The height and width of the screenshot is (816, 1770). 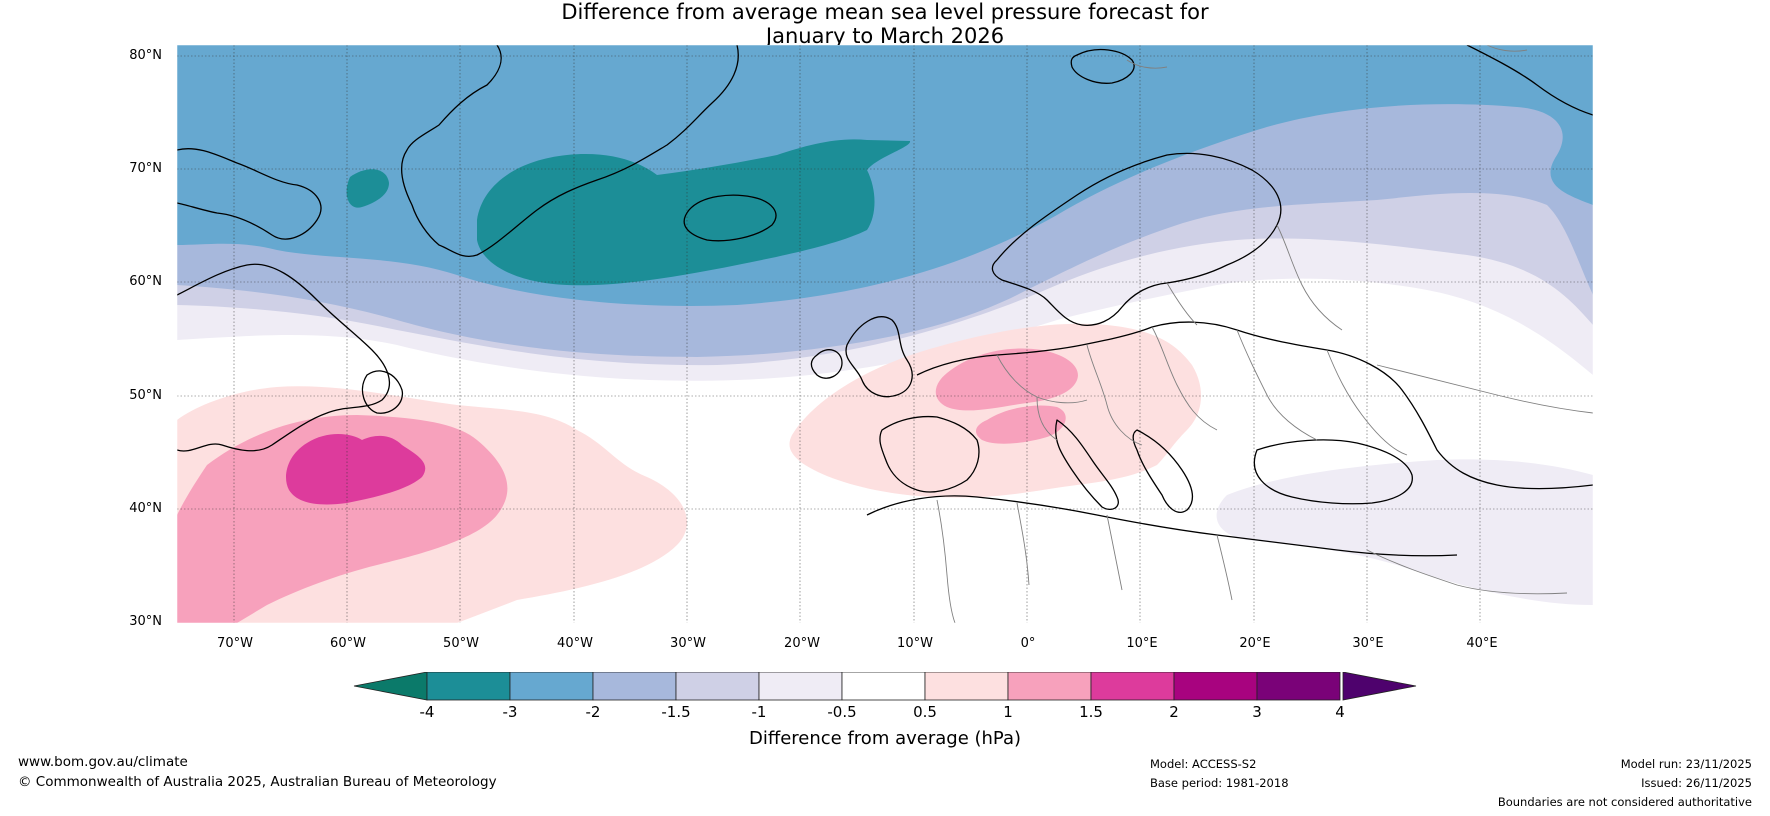 I want to click on lon-label-10e: 10°E, so click(x=1142, y=643).